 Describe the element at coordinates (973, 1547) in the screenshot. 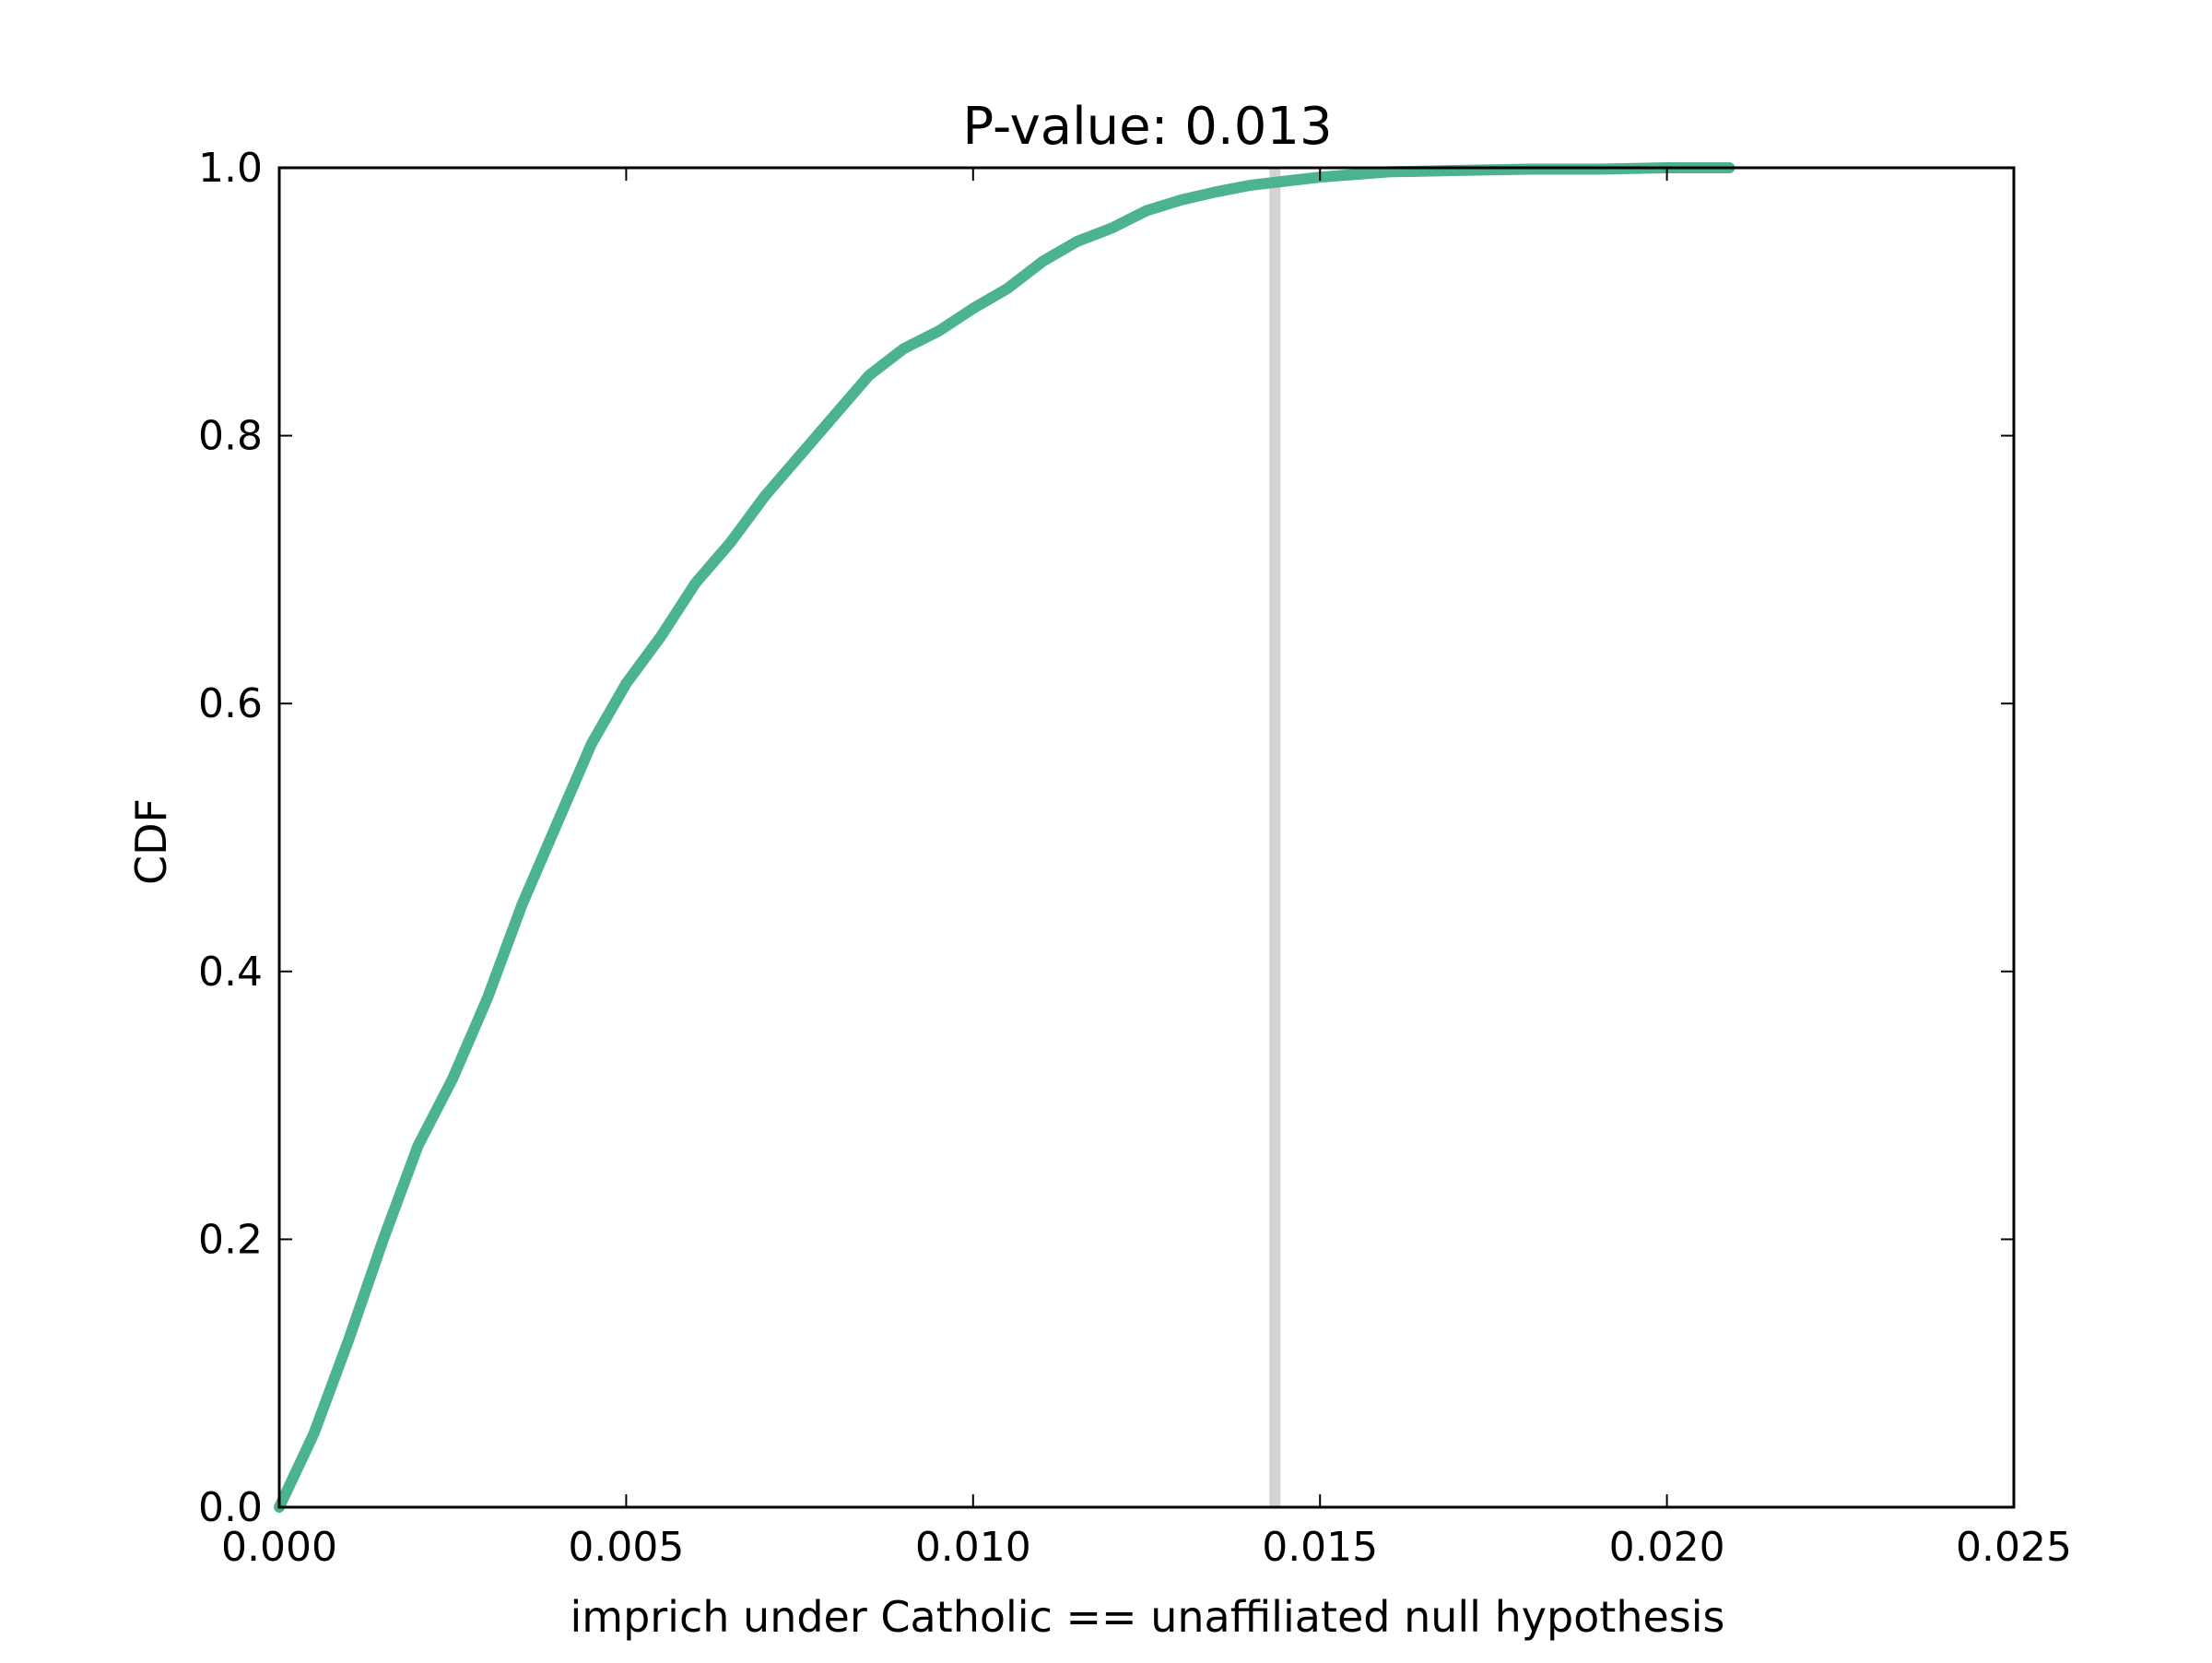

I see `x-tick-label: 0.010` at that location.